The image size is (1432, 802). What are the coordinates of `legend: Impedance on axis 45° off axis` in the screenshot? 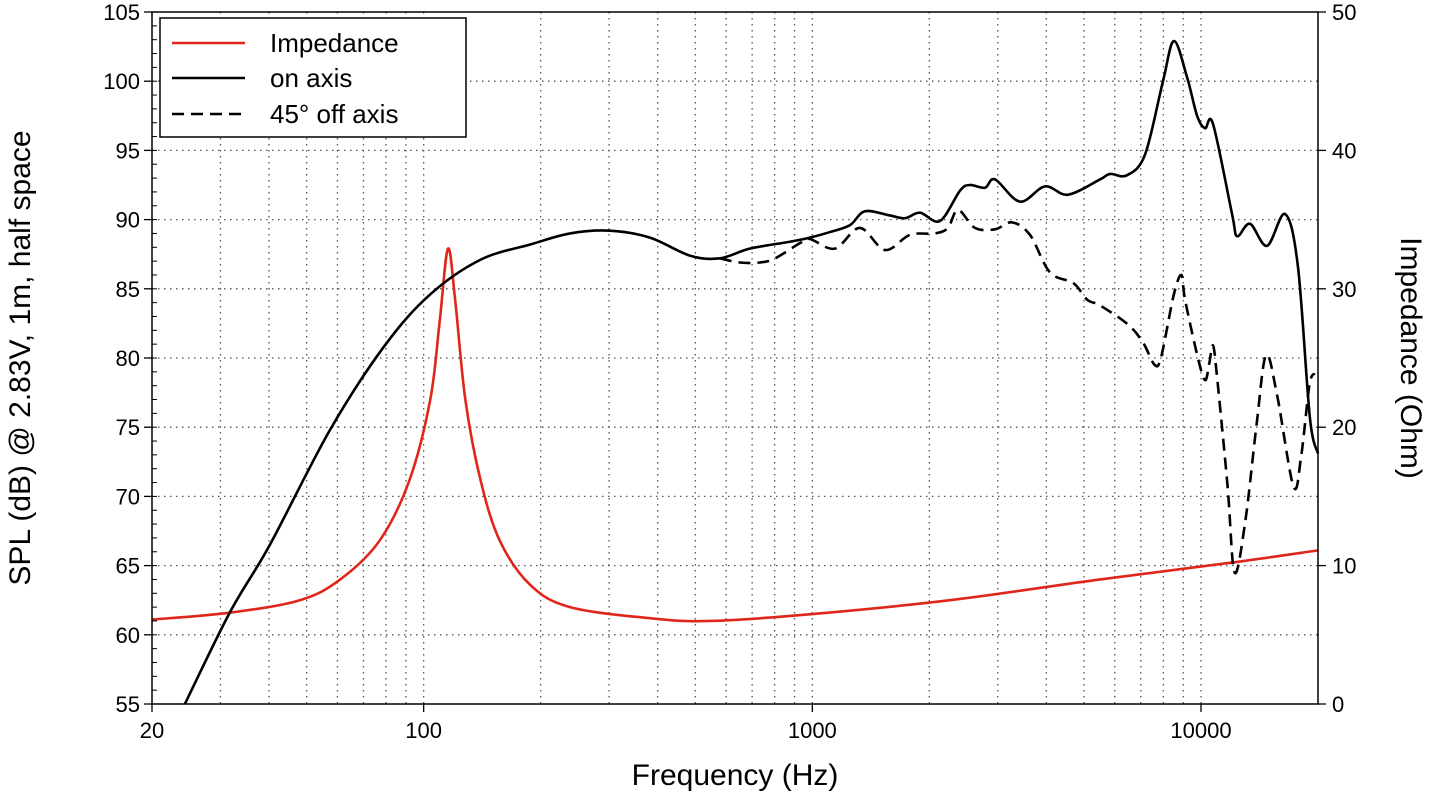 It's located at (313, 77).